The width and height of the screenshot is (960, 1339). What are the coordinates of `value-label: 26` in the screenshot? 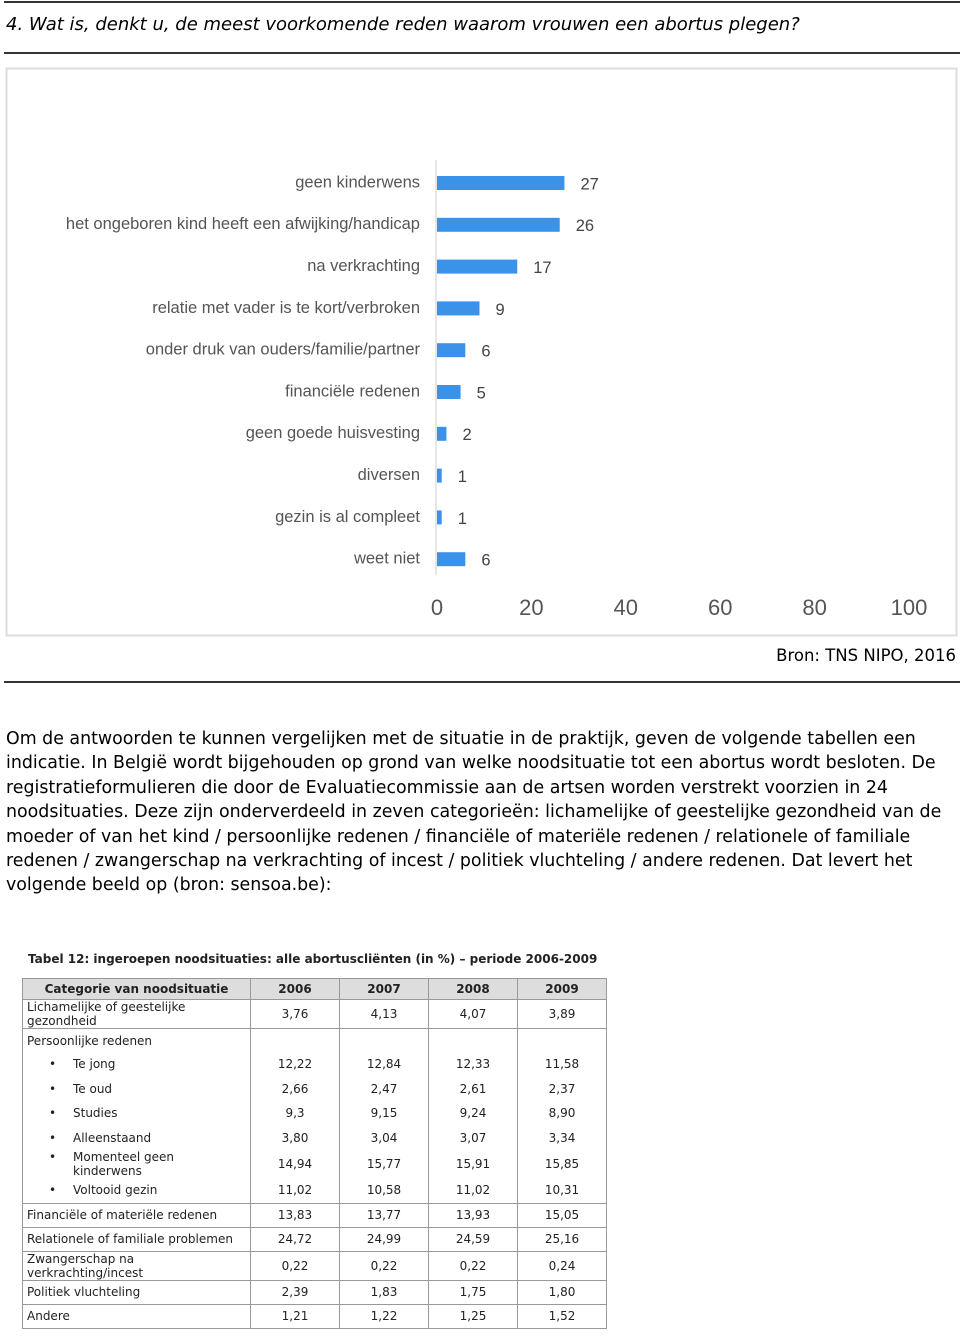 It's located at (585, 226).